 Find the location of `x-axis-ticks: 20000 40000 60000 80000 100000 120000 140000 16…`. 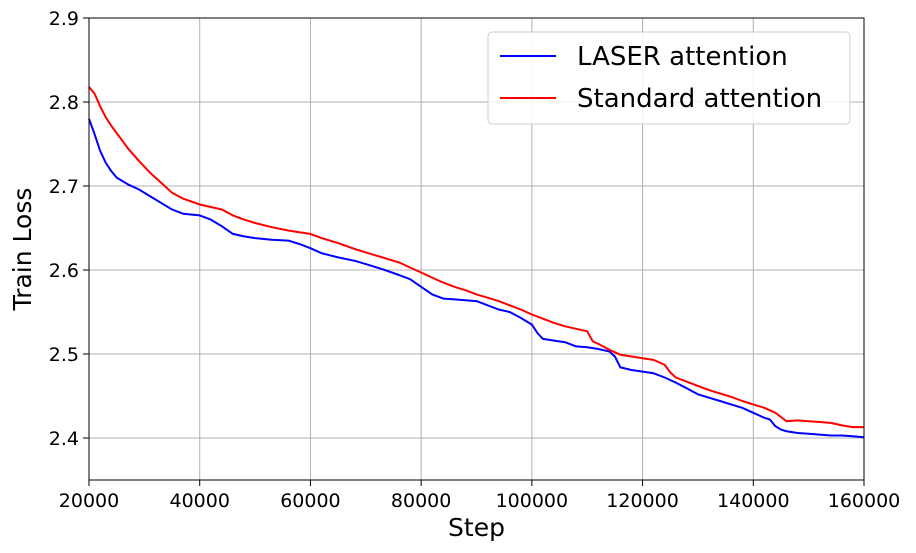

x-axis-ticks: 20000 40000 60000 80000 100000 120000 140000 16… is located at coordinates (479, 496).